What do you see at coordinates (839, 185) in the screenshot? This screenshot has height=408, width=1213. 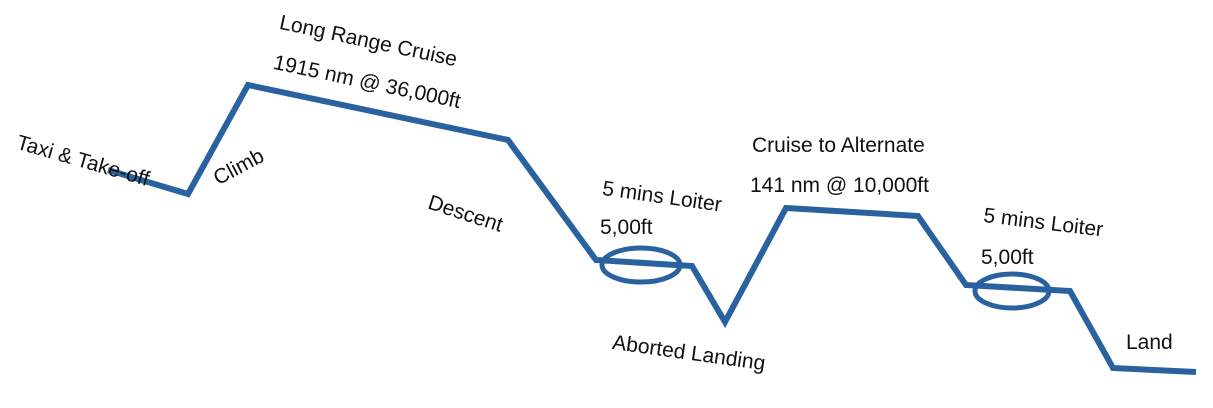 I see `alternate-cruise-detail-label: 141 nm @ 10,000ft` at bounding box center [839, 185].